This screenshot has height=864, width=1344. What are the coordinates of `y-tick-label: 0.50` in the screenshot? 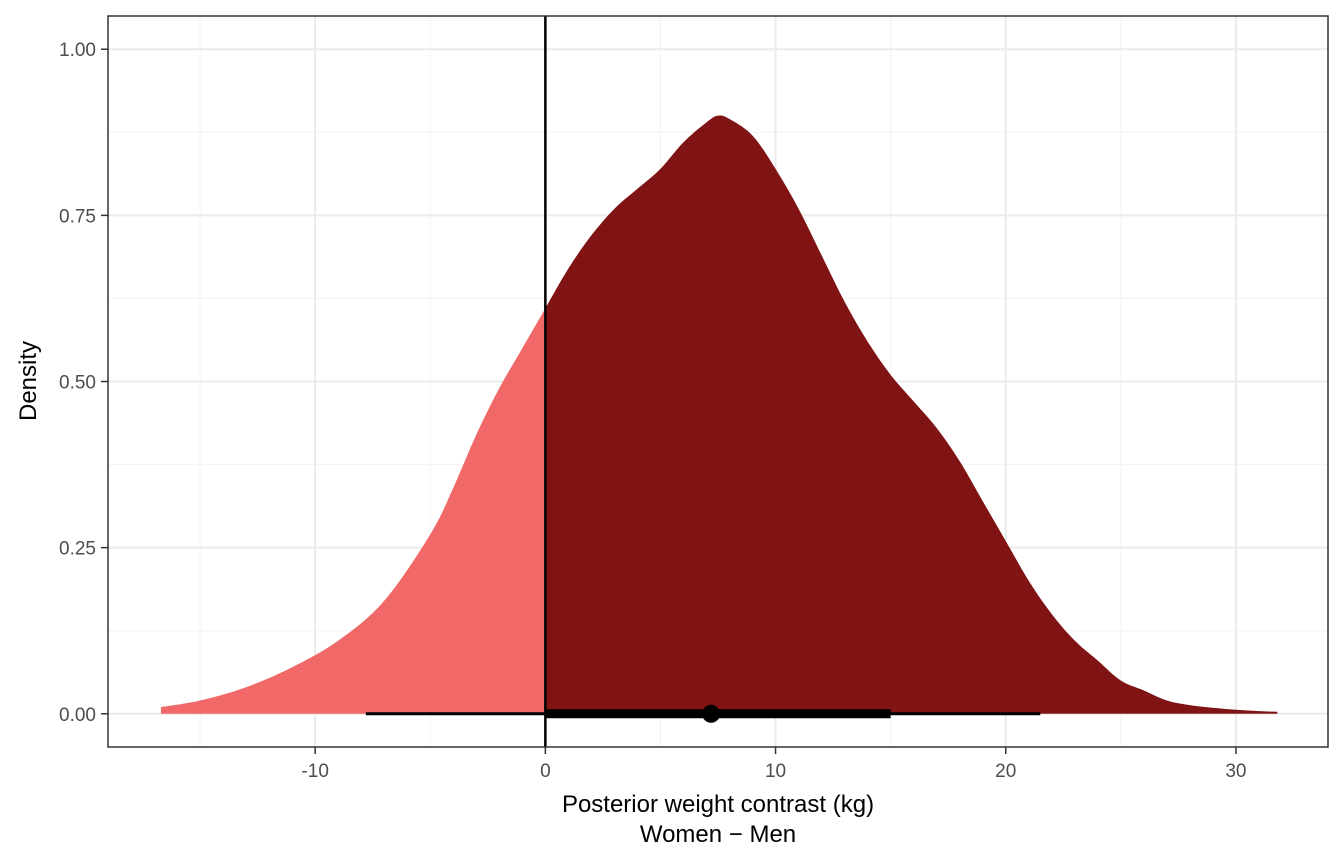 It's located at (77, 383).